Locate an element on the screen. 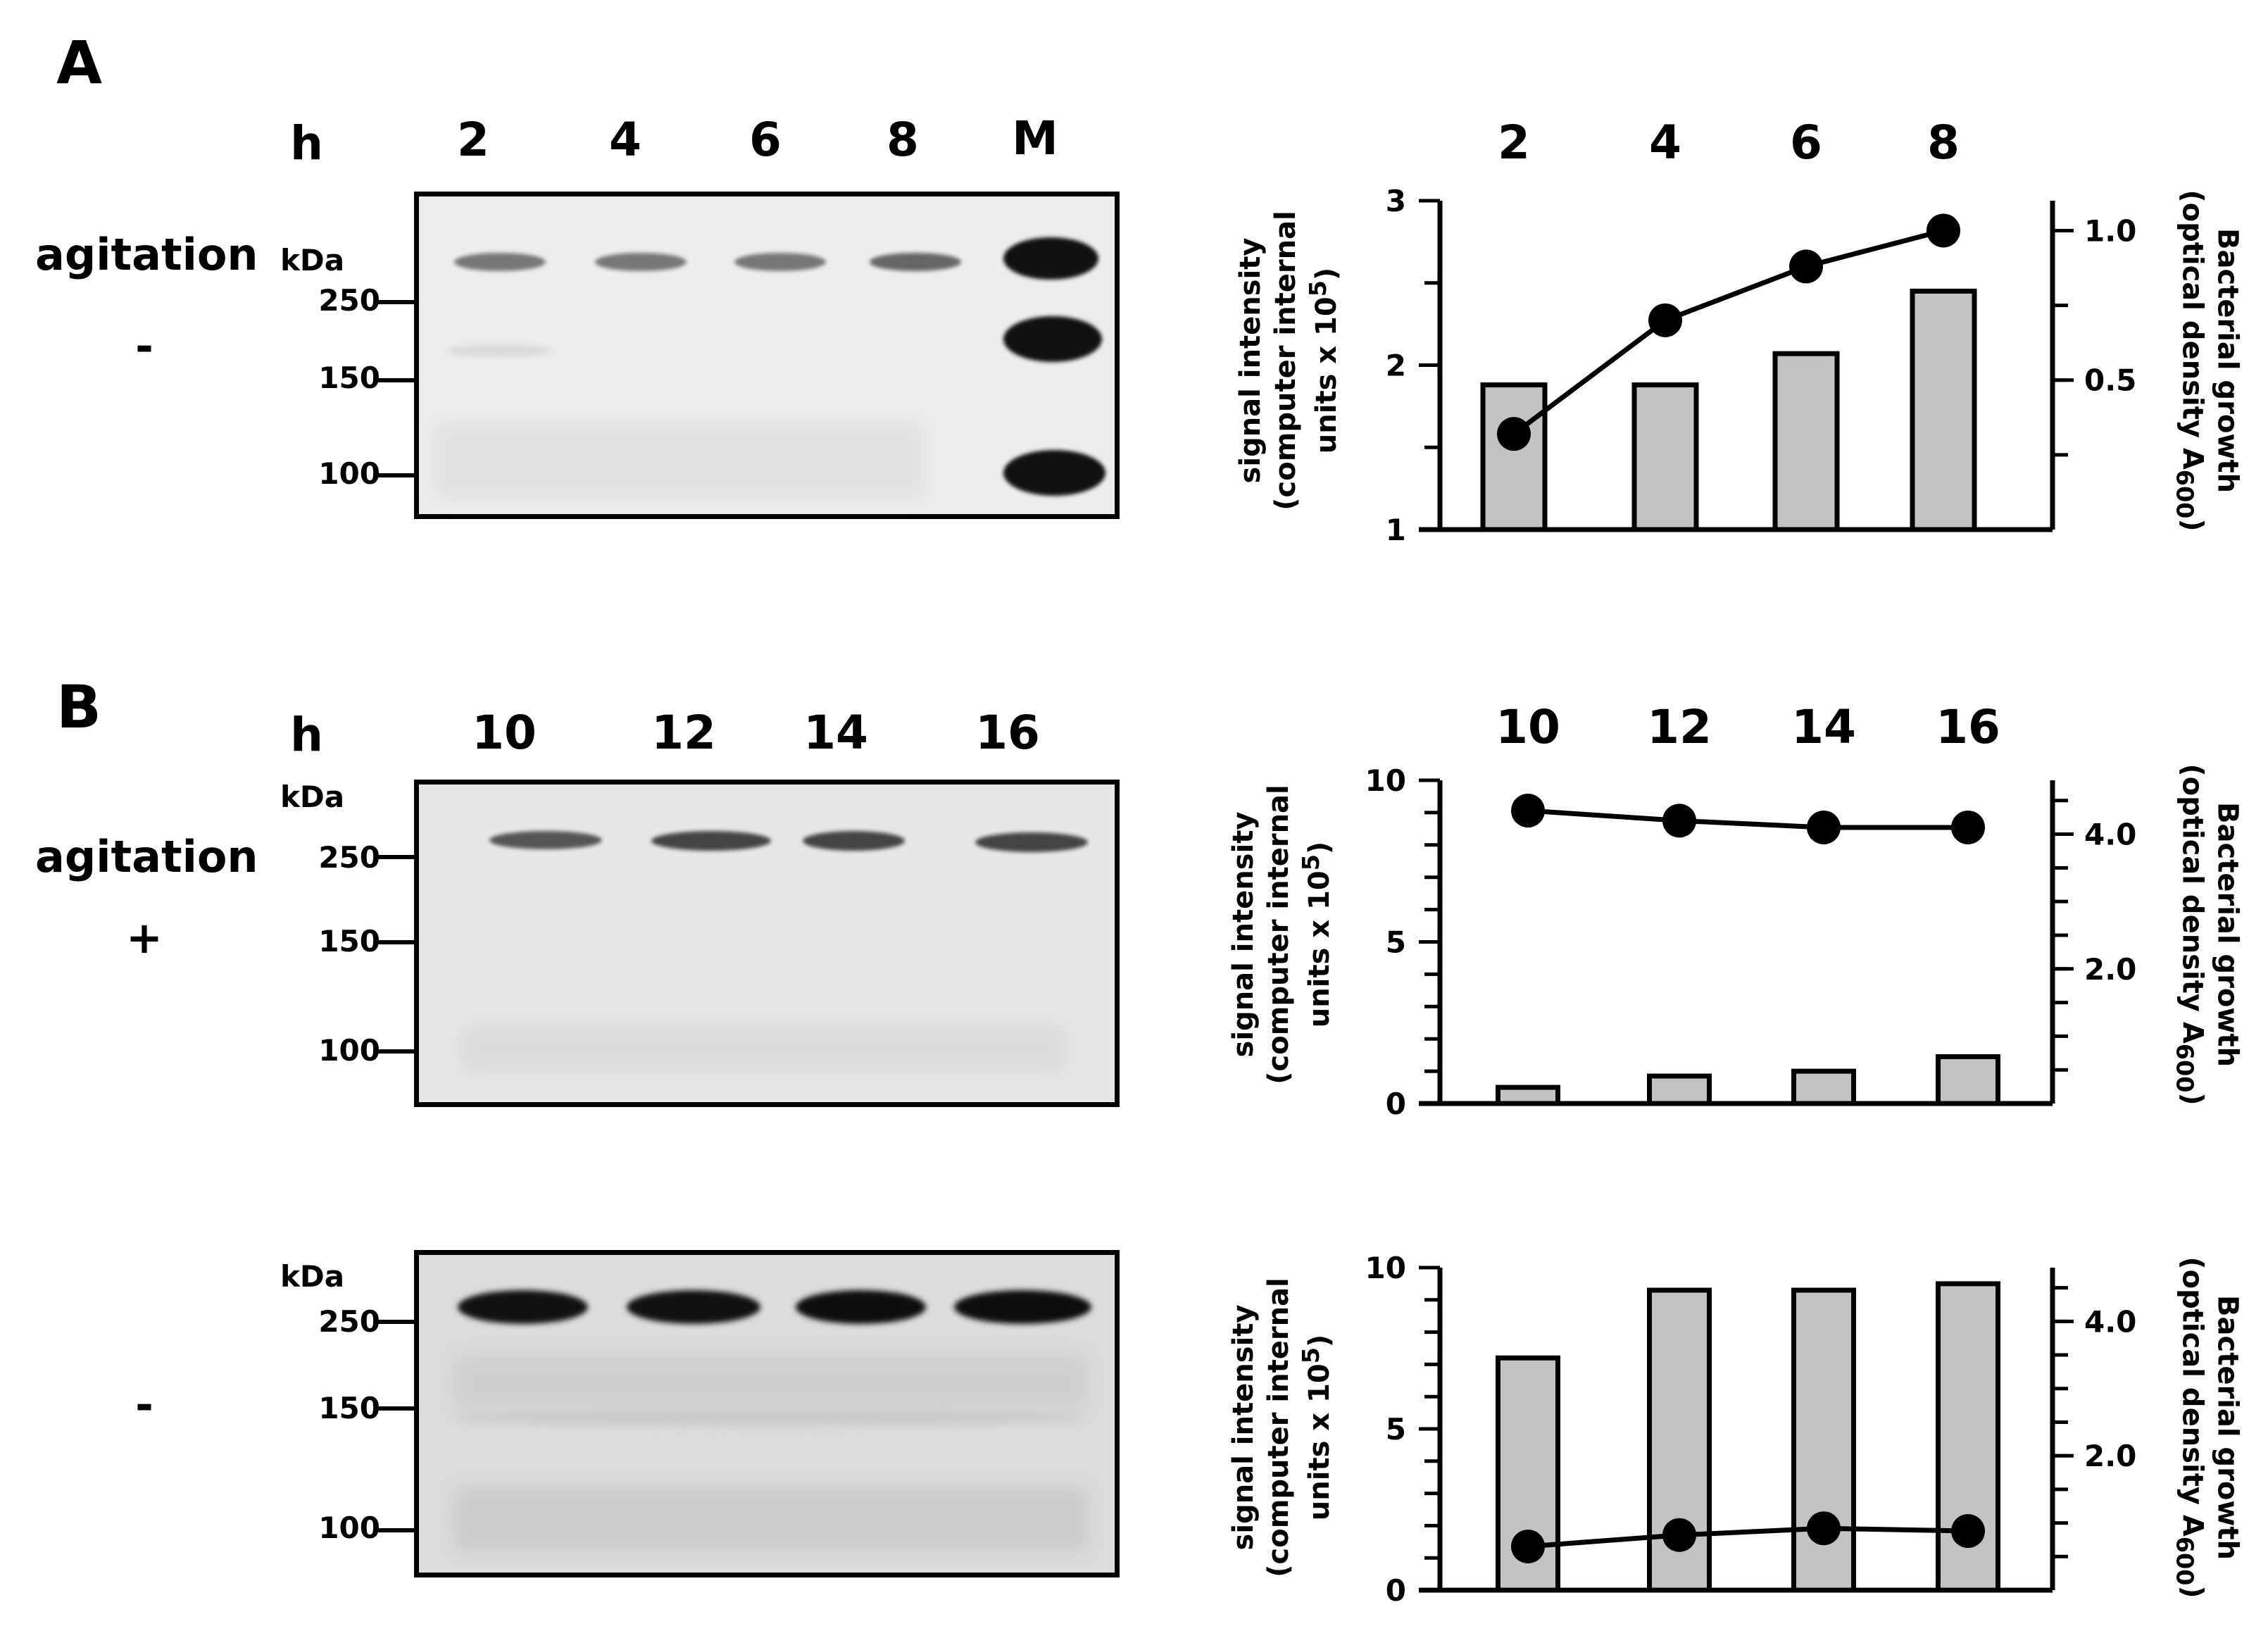  panel-b-sign-plus: + is located at coordinates (144, 937).